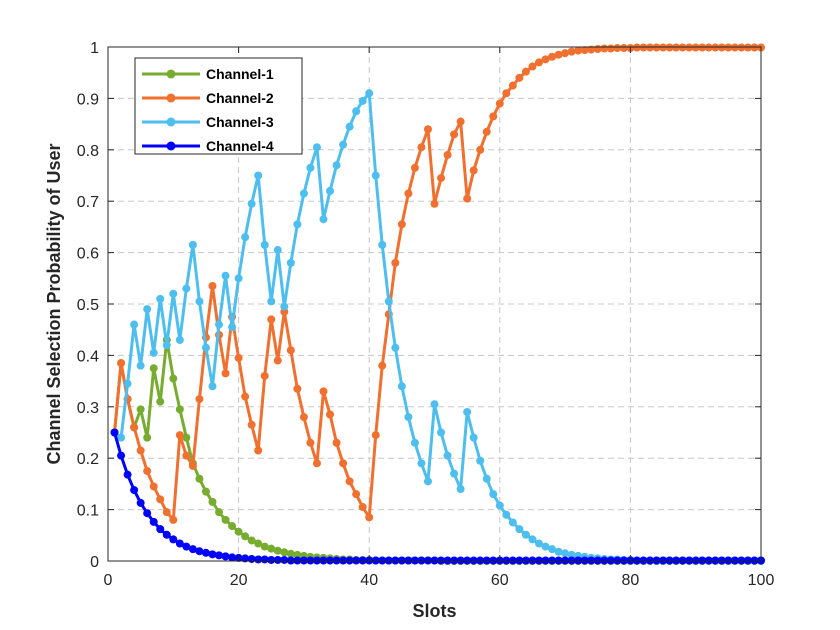  I want to click on y-tick-label: 0.6, so click(88, 254).